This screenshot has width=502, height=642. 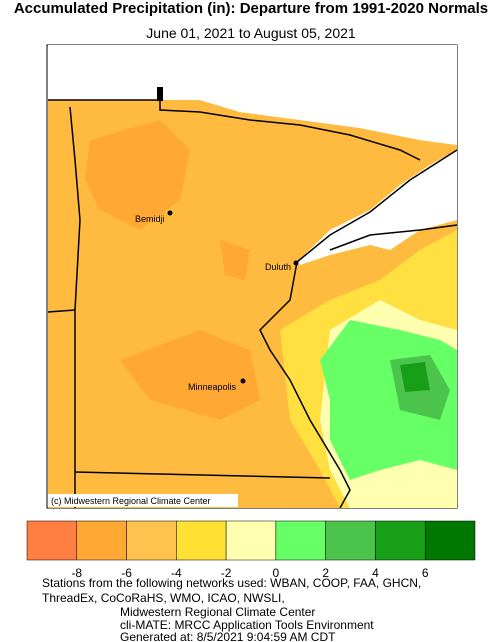 I want to click on footer-line: Midwestern Regional Climate Center, so click(x=217, y=612).